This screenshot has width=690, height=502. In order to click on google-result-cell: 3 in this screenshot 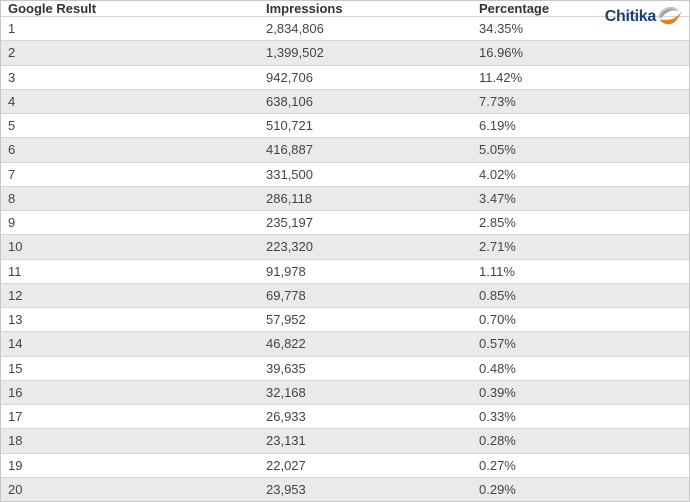, I will do `click(12, 77)`.